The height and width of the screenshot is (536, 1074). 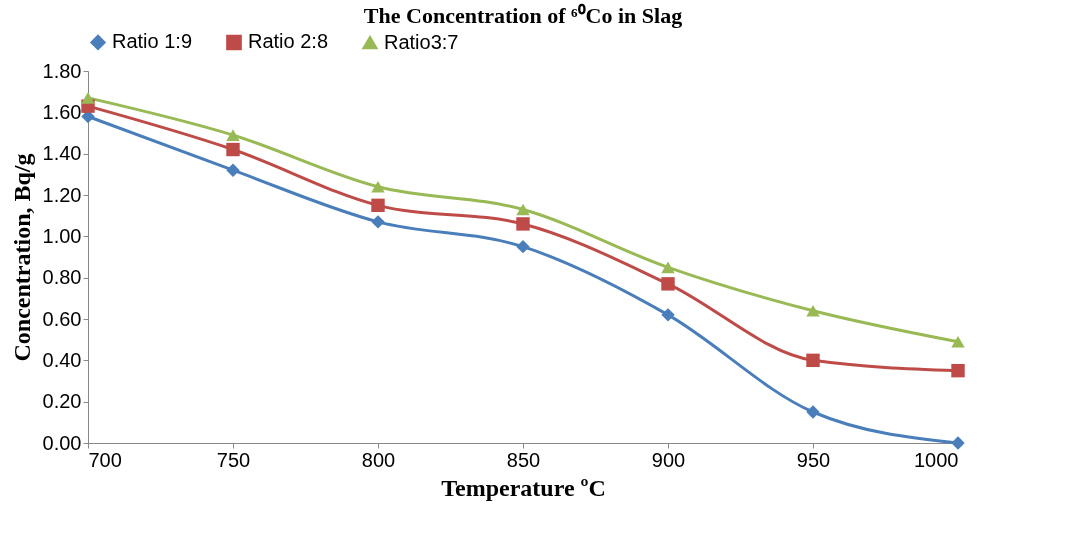 I want to click on y-tick-label: 1.60, so click(x=62, y=111).